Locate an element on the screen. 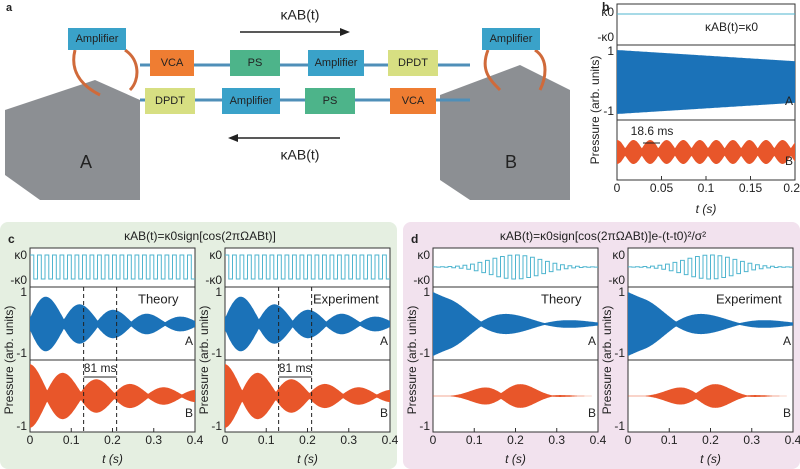 This screenshot has width=800, height=469. box-label: DPDT is located at coordinates (170, 101).